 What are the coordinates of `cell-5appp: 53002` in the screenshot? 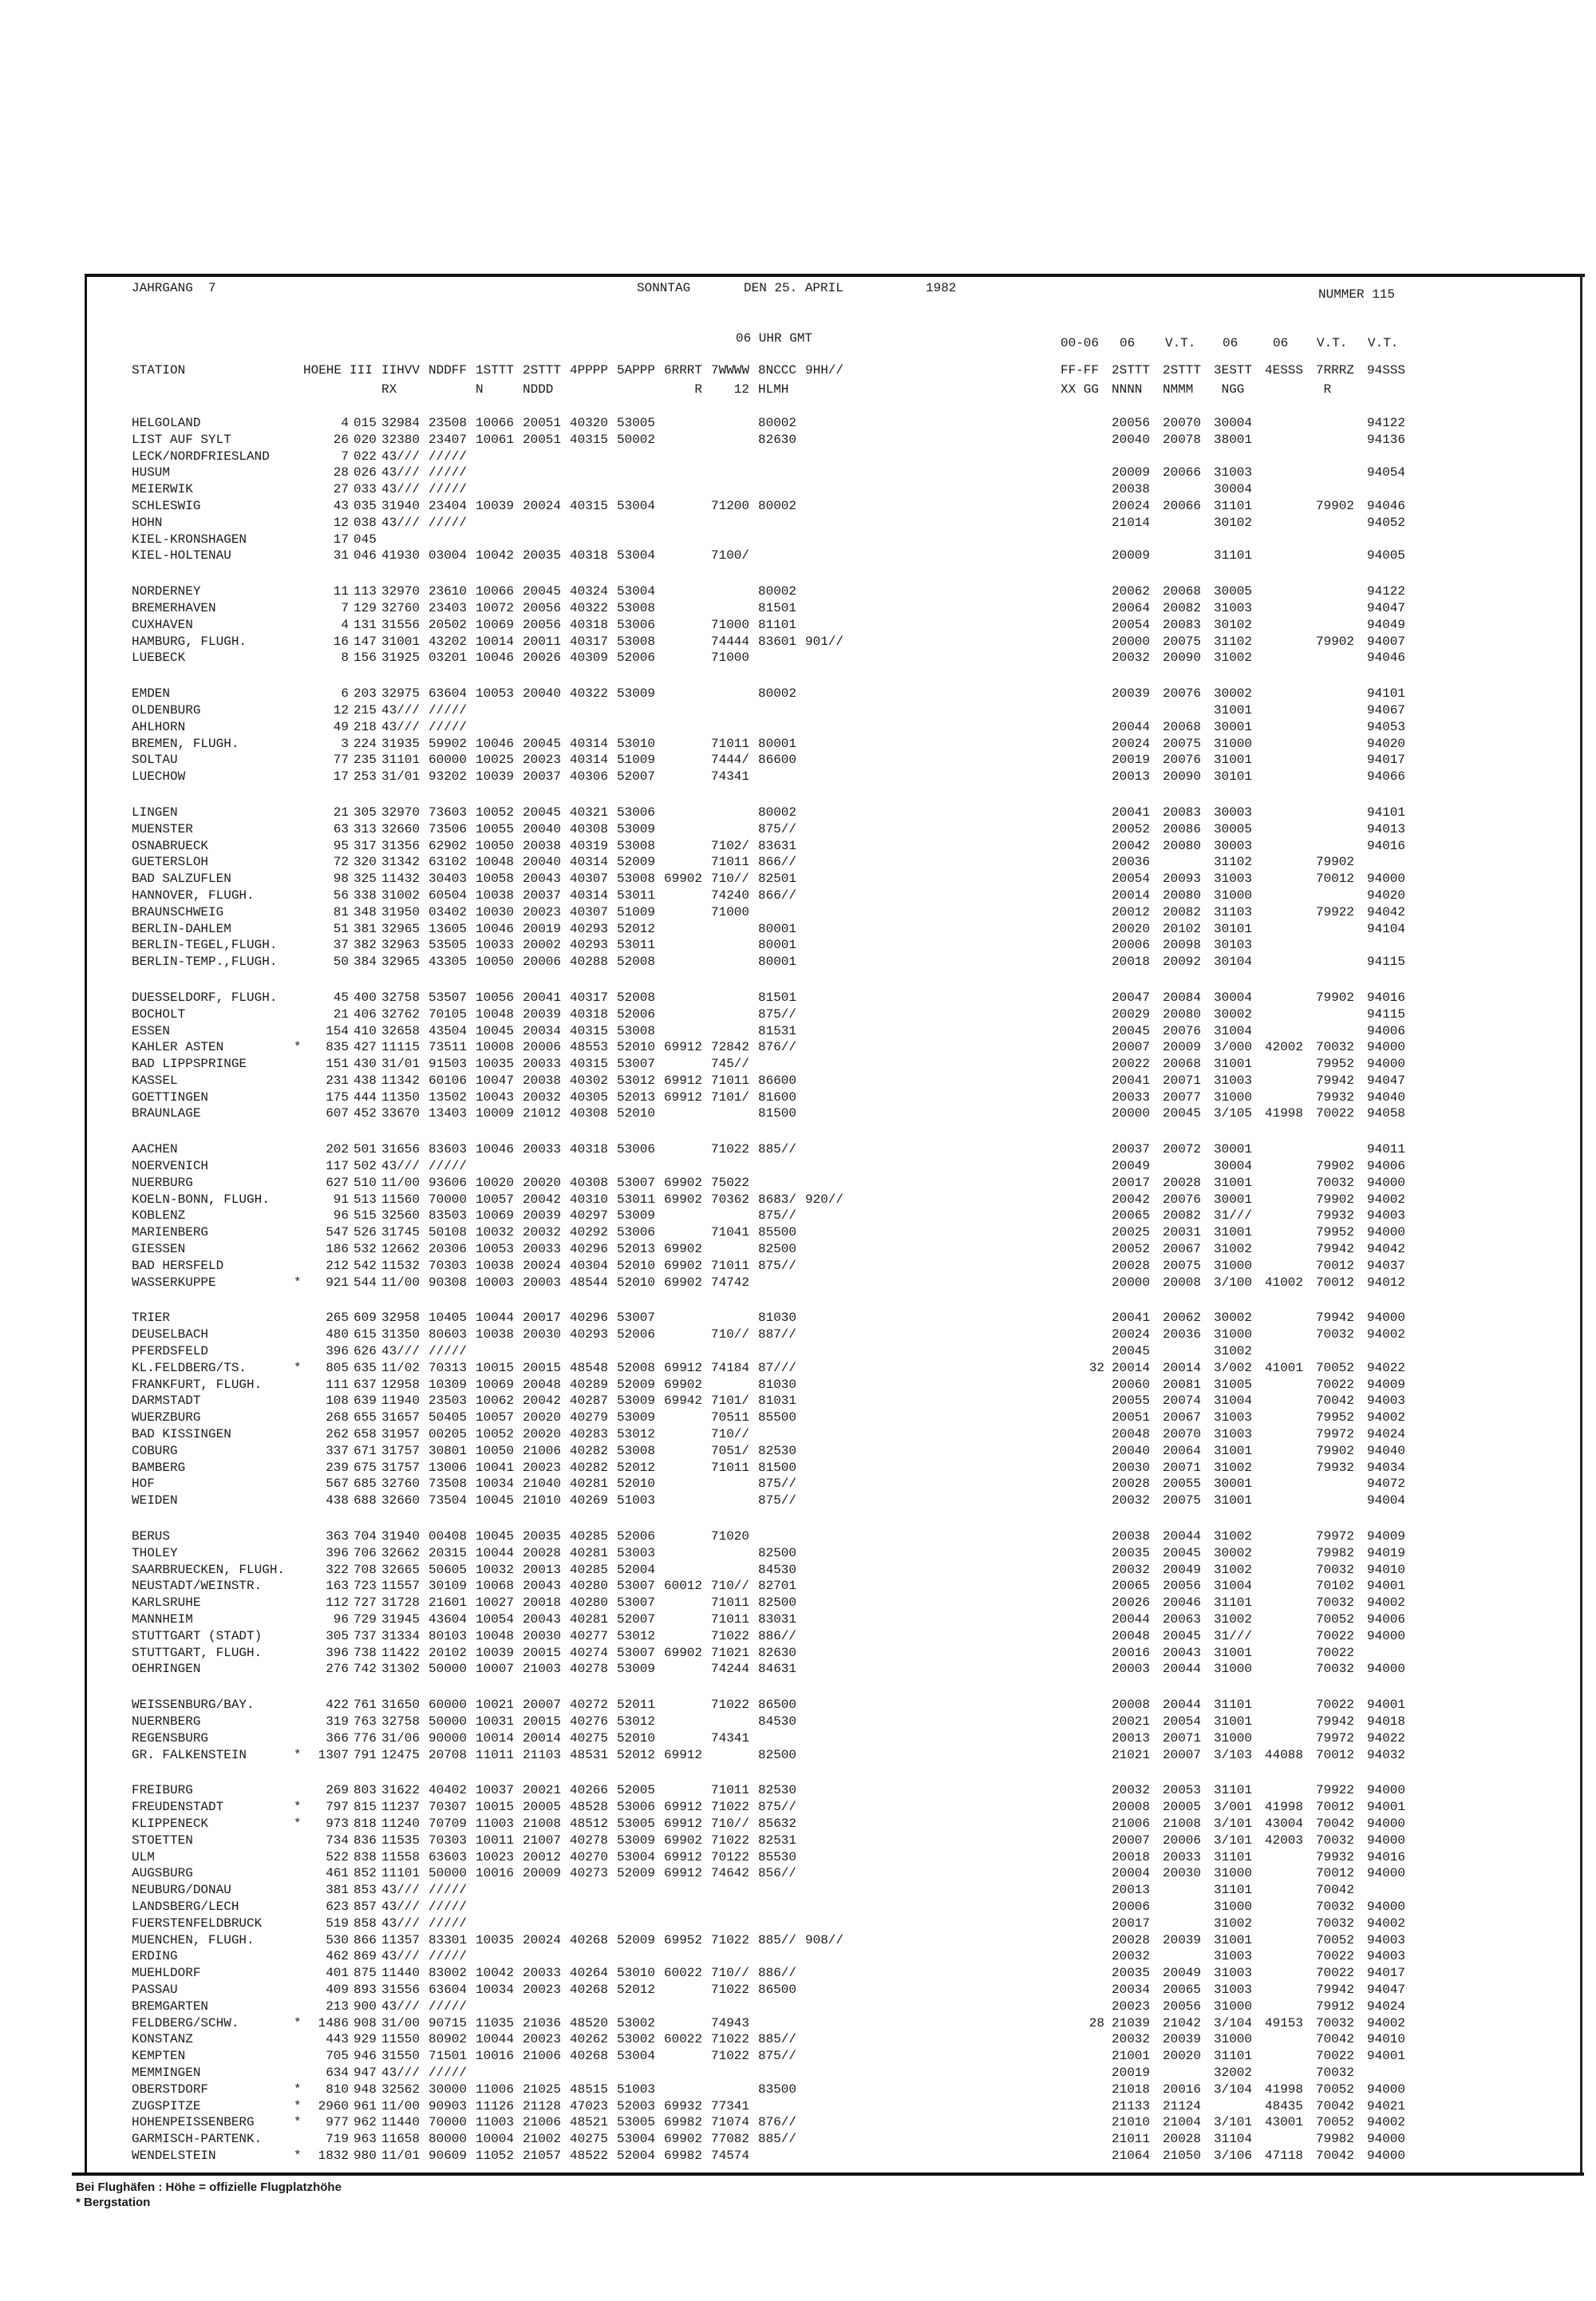 It's located at (636, 2039).